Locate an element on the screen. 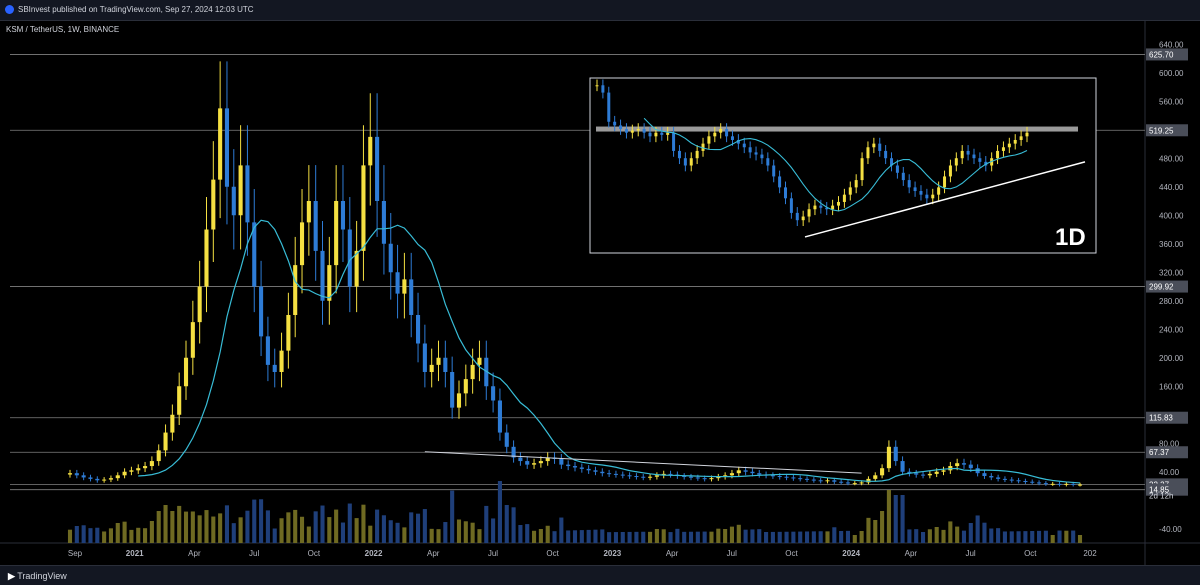 Image resolution: width=1200 pixels, height=585 pixels. countdown-label: 2d 12h is located at coordinates (1161, 495).